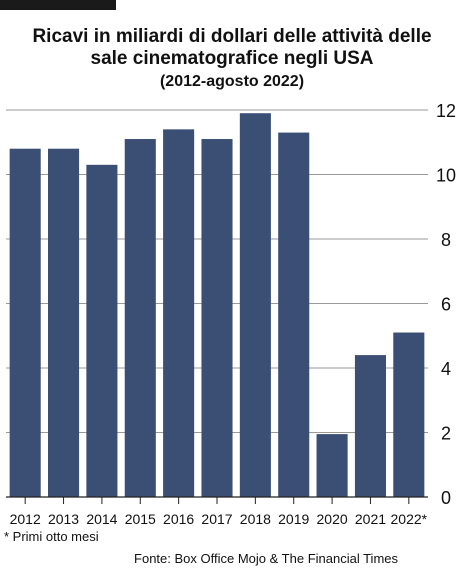 The width and height of the screenshot is (464, 570). I want to click on x-tick-label: 2012, so click(25, 519).